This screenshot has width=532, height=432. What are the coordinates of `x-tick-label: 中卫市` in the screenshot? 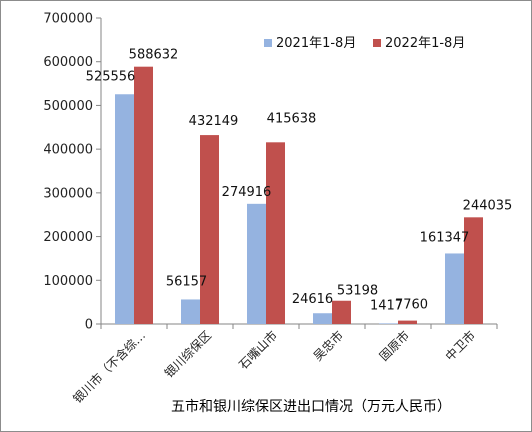 It's located at (460, 346).